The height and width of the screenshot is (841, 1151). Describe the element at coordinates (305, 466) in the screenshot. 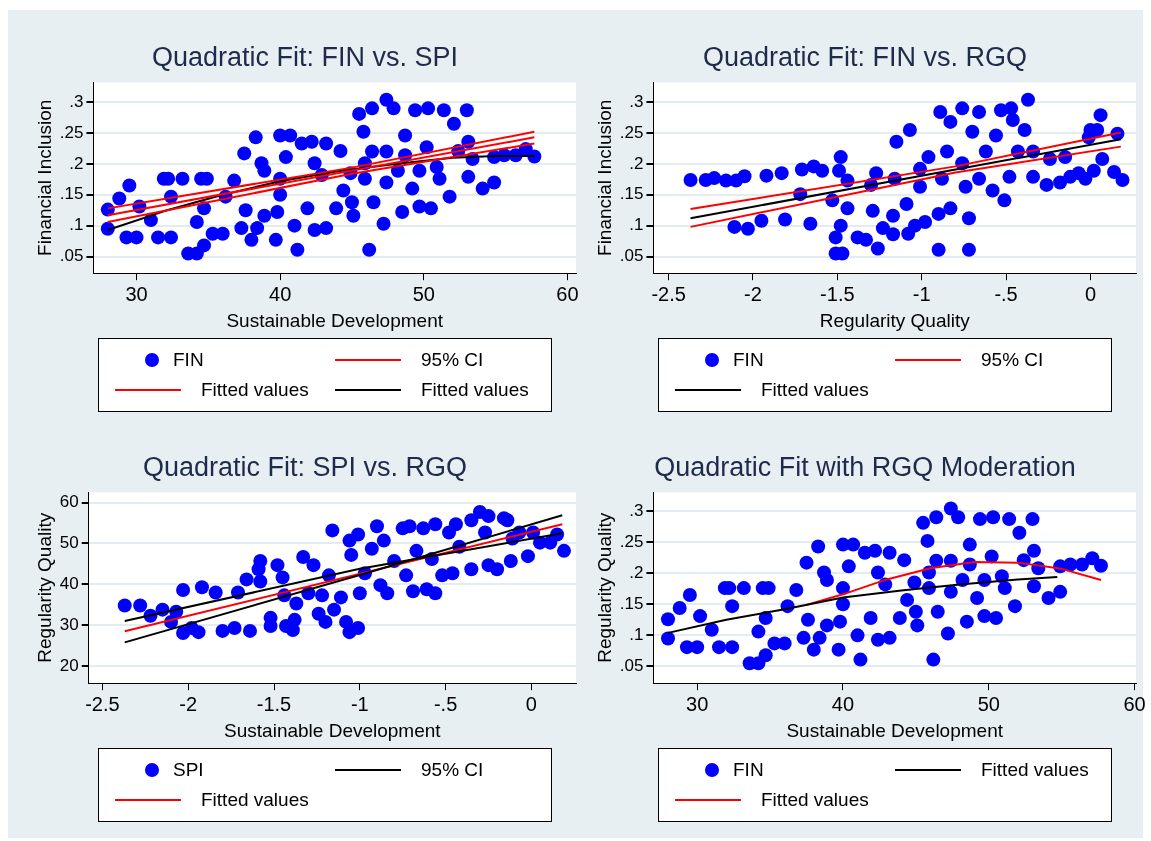

I see `chart-title: Quadratic Fit: SPI vs. RGQ` at that location.